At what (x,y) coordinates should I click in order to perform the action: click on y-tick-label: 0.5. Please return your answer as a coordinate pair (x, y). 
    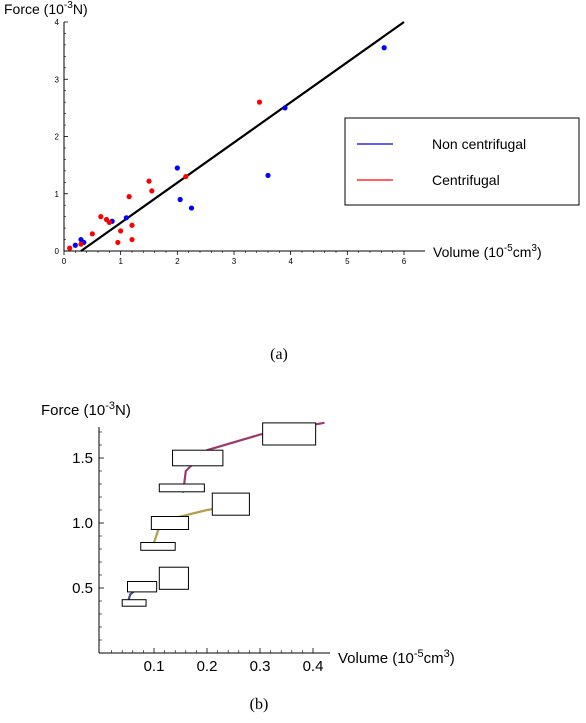
    Looking at the image, I should click on (82, 588).